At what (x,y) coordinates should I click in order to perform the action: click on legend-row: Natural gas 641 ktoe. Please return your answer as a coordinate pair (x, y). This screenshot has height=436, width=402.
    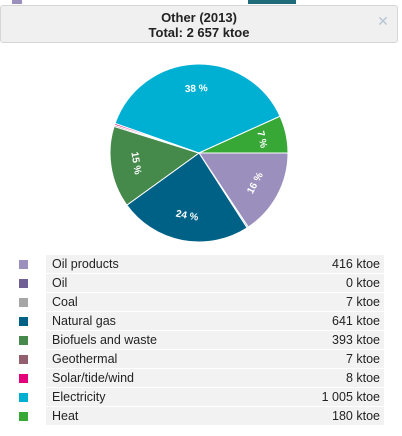
    Looking at the image, I should click on (201, 321).